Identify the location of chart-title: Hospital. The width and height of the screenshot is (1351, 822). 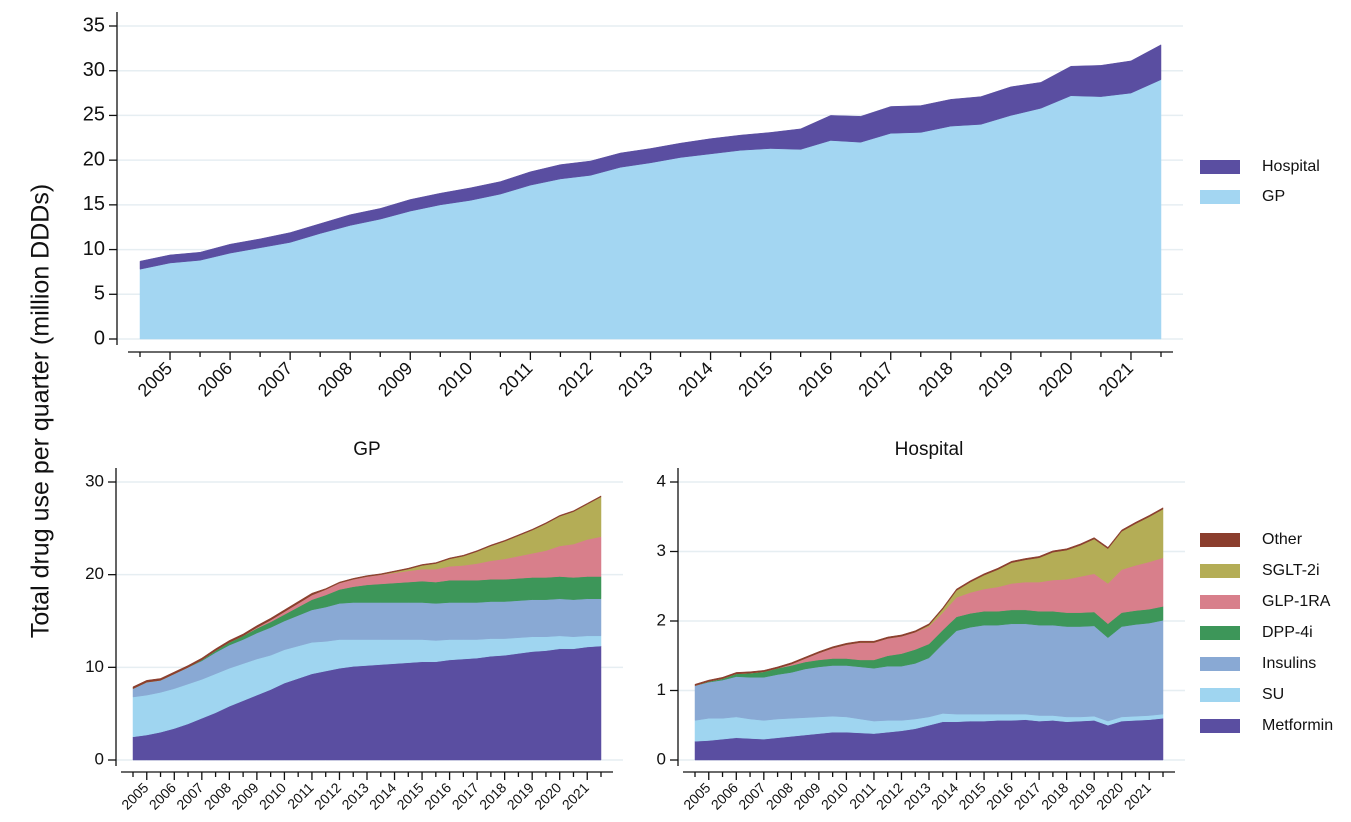
(929, 449).